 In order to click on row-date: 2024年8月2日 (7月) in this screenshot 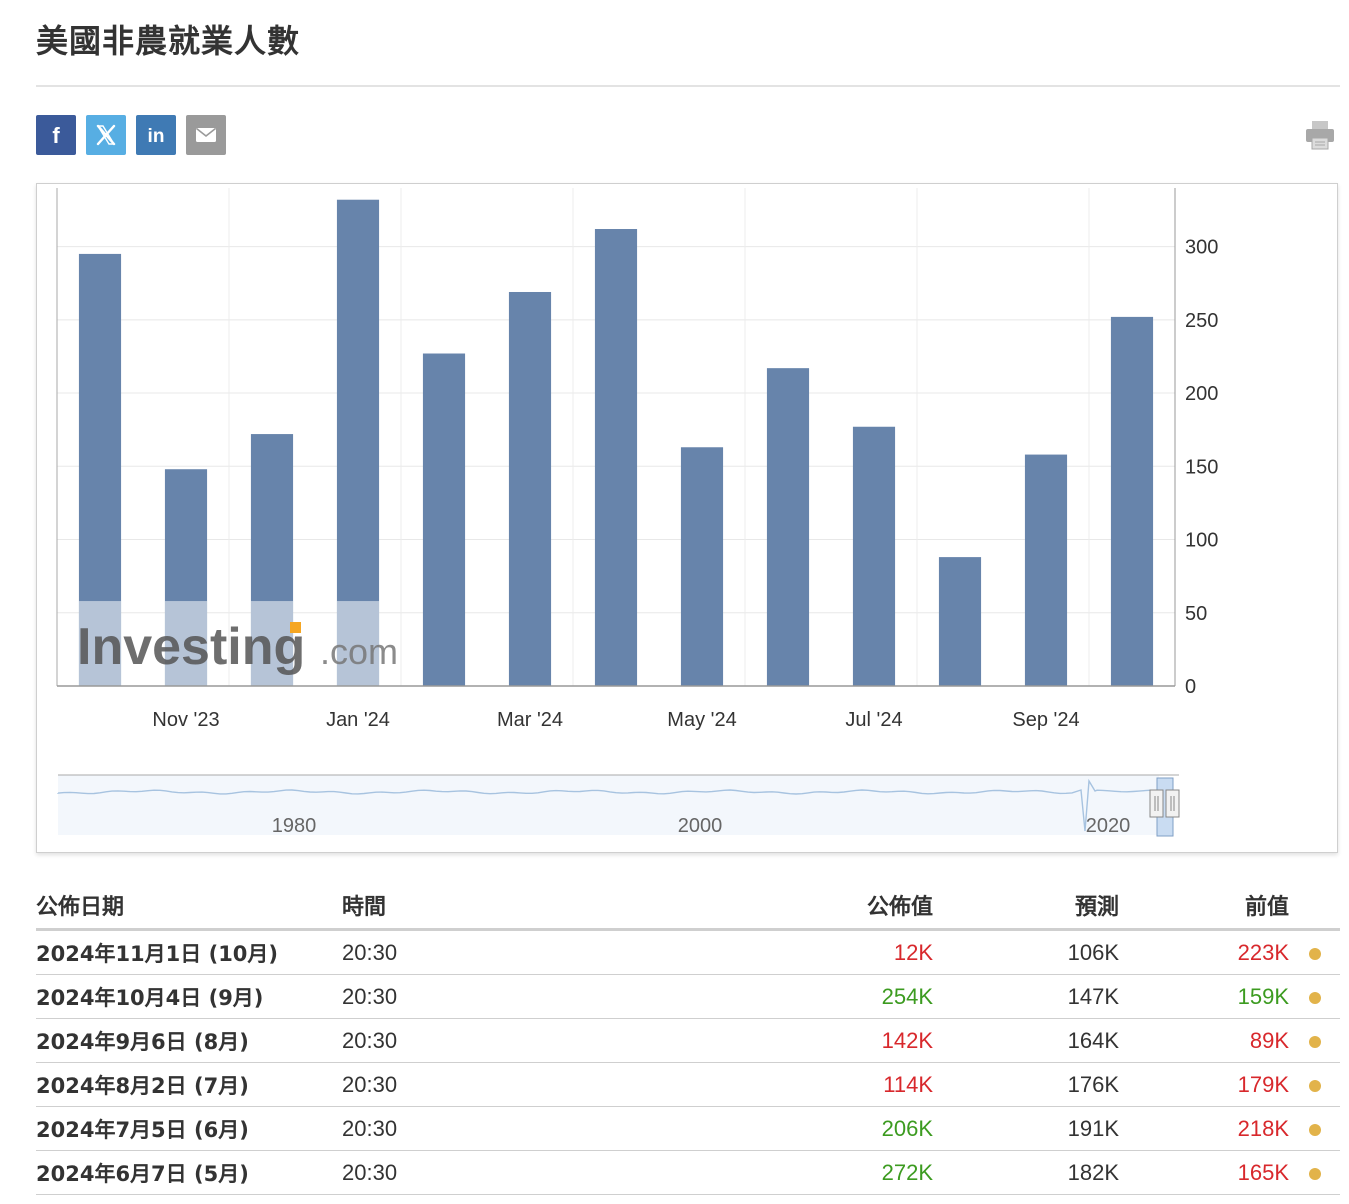, I will do `click(189, 1084)`.